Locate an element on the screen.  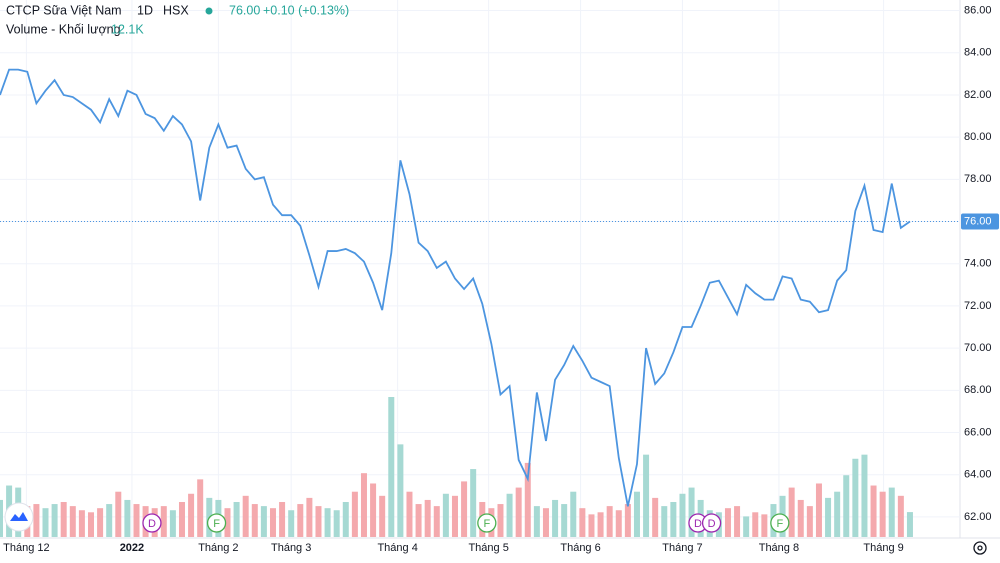
y-tick-label: 86.00 is located at coordinates (978, 10).